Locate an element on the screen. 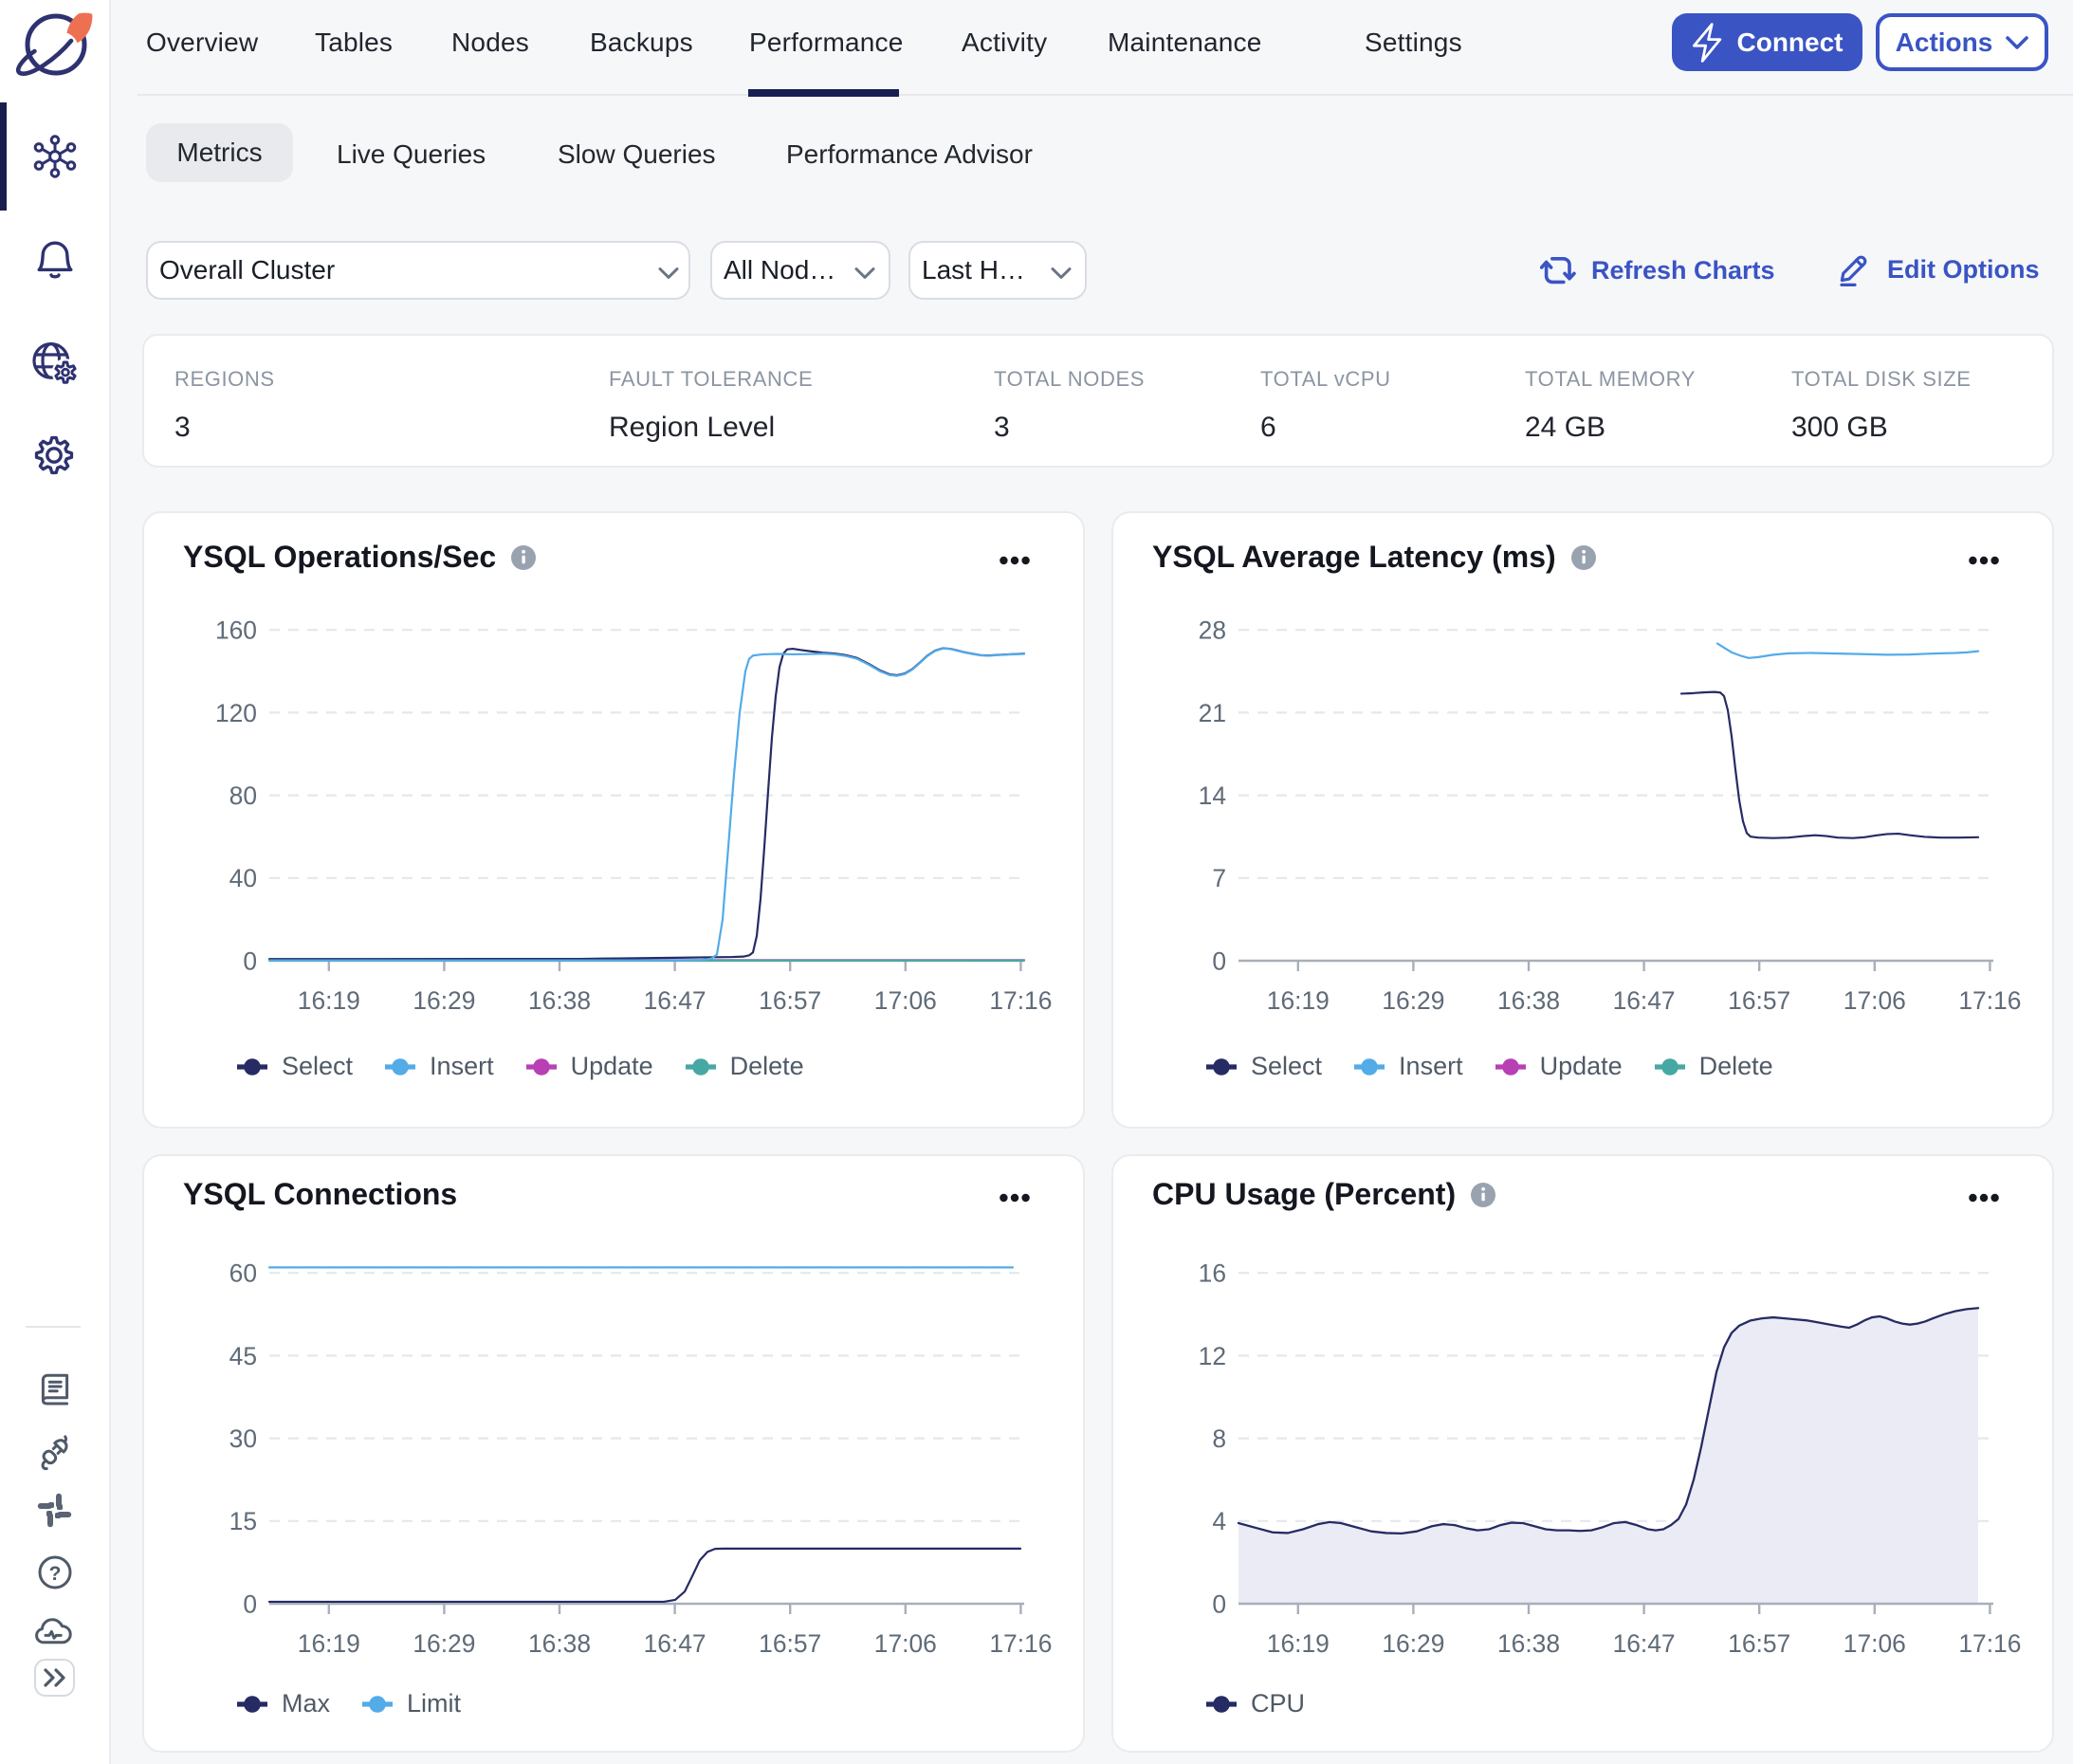 The image size is (2073, 1764). svg-text: 28 is located at coordinates (1212, 630).